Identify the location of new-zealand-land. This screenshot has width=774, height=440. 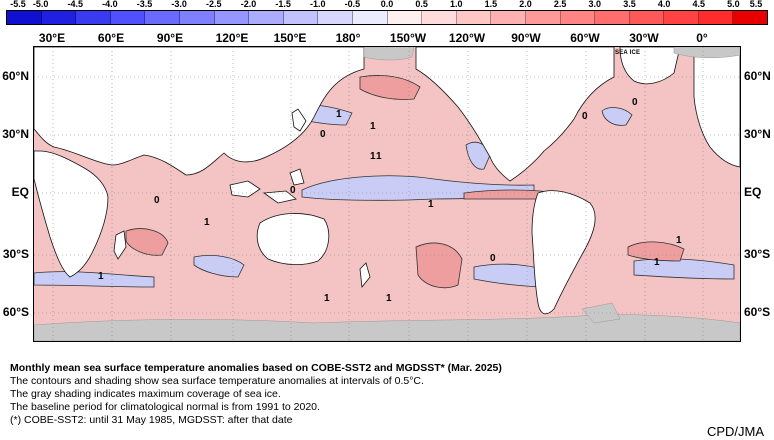
(365, 275).